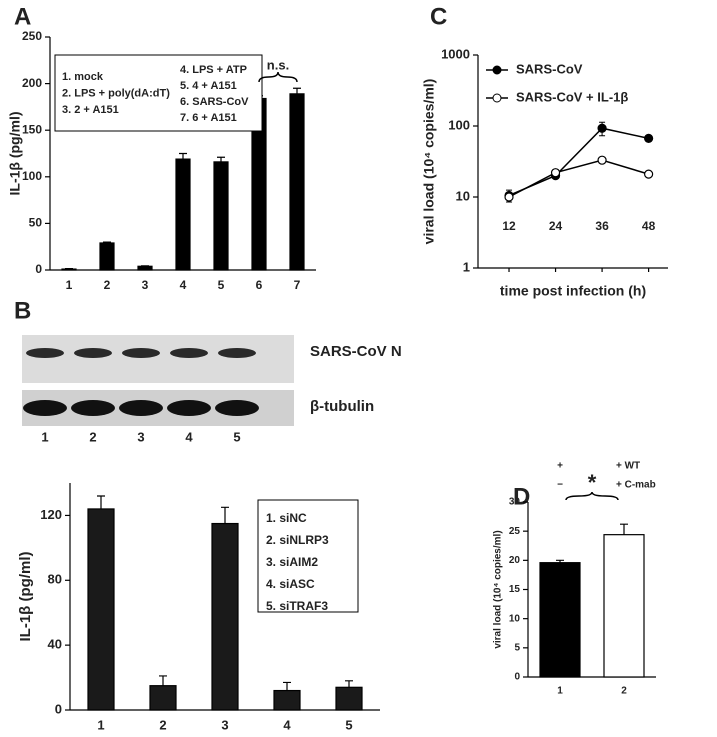 The image size is (717, 737). I want to click on y-tick-label: 150, so click(32, 129).